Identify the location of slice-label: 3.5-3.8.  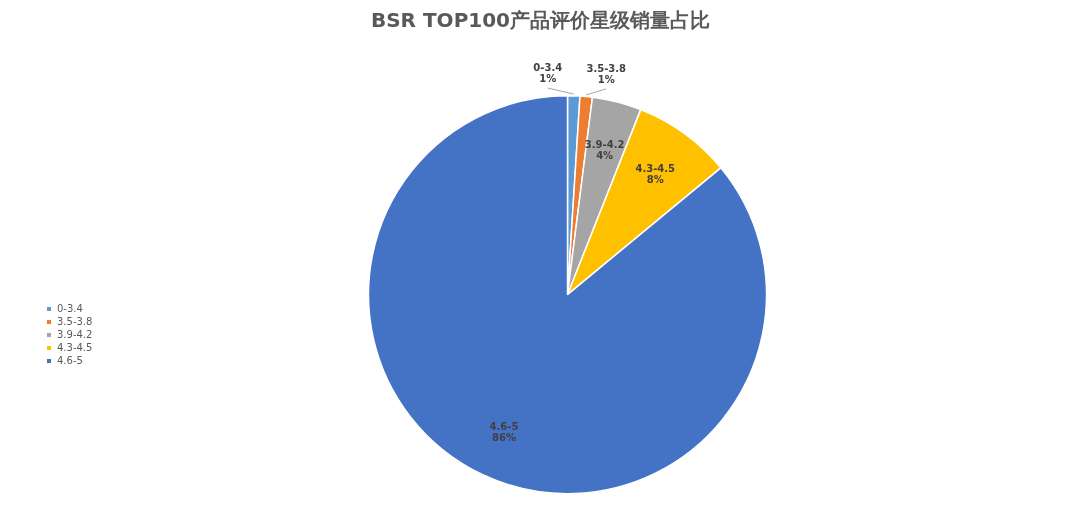
(606, 68).